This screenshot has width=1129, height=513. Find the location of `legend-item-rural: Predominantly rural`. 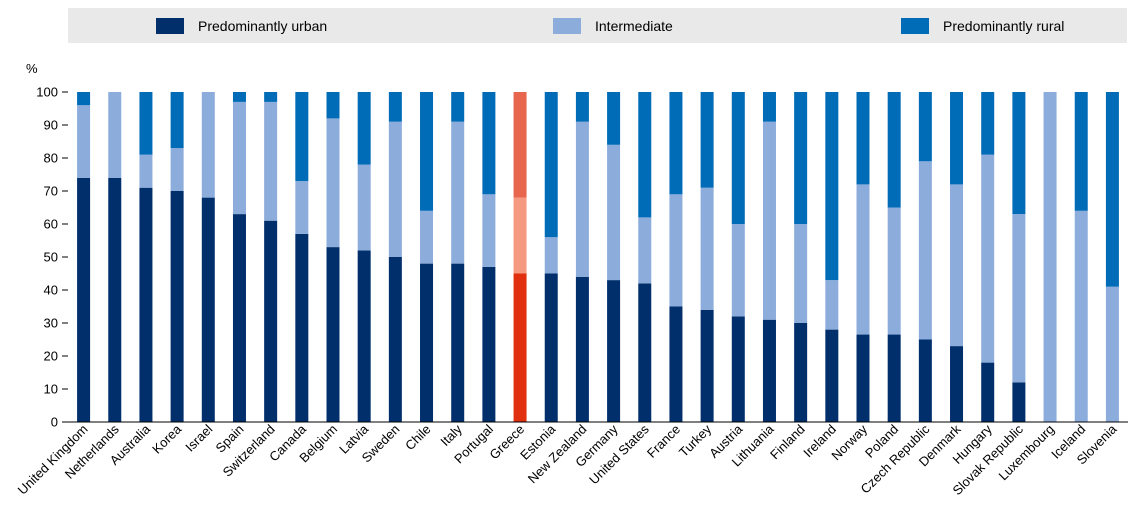

legend-item-rural: Predominantly rural is located at coordinates (982, 26).